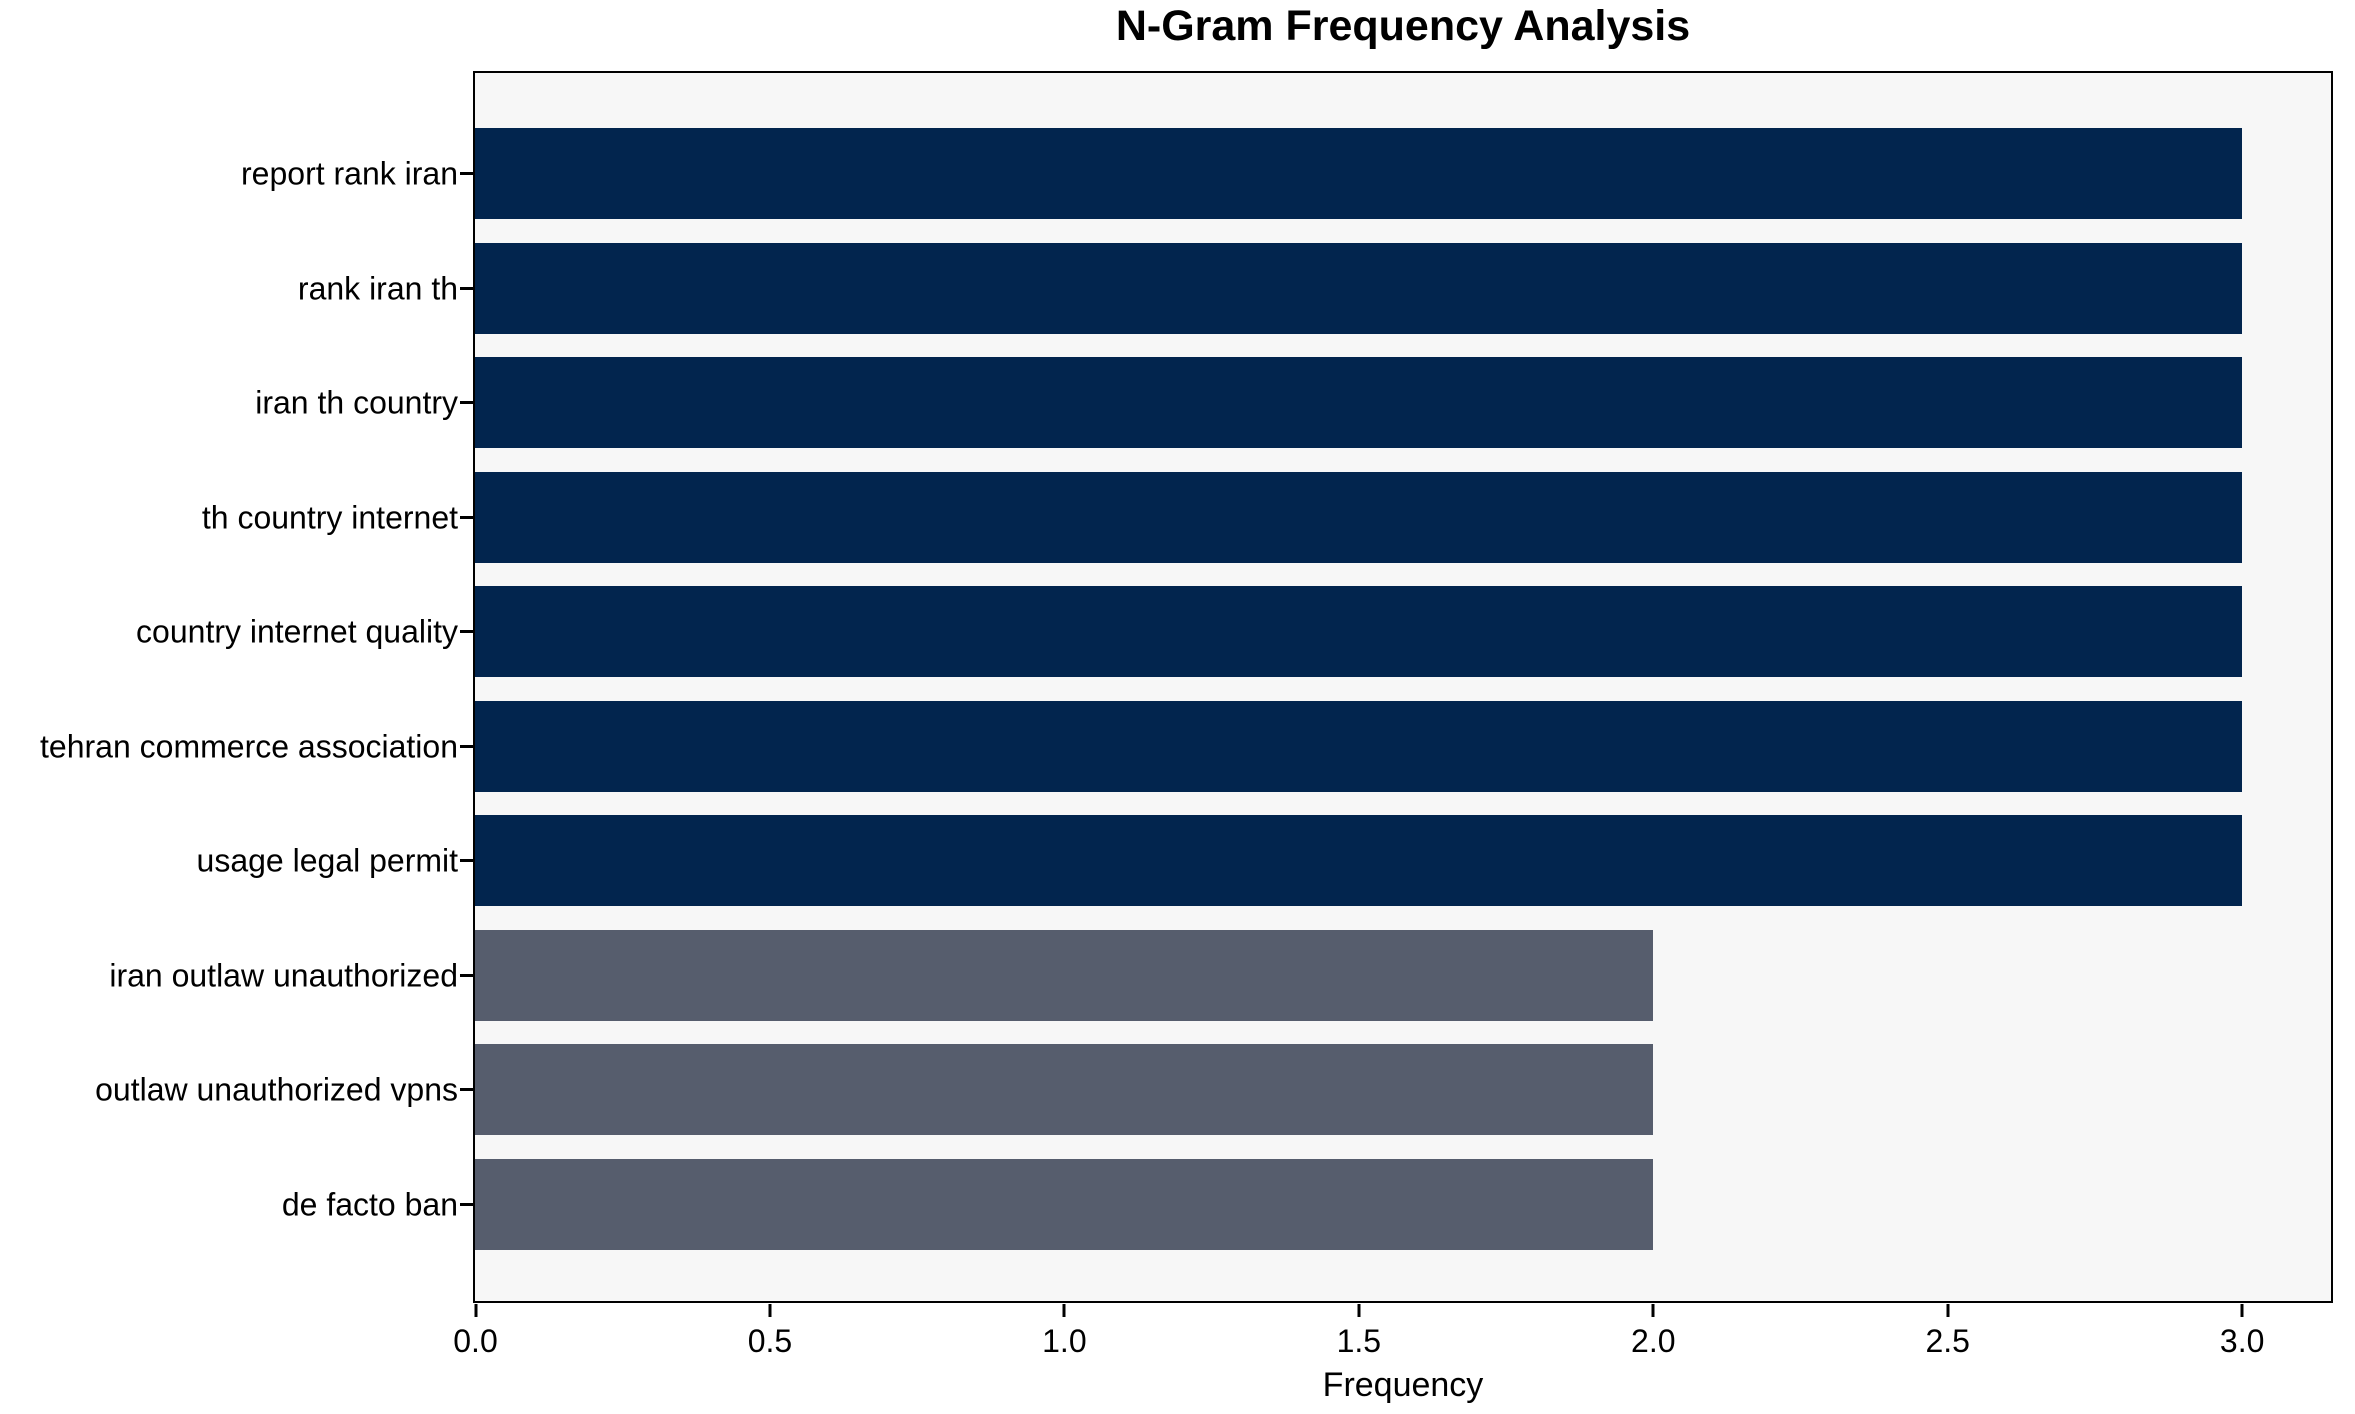 The height and width of the screenshot is (1414, 2355). Describe the element at coordinates (356, 402) in the screenshot. I see `y-tick-label: iran th country` at that location.